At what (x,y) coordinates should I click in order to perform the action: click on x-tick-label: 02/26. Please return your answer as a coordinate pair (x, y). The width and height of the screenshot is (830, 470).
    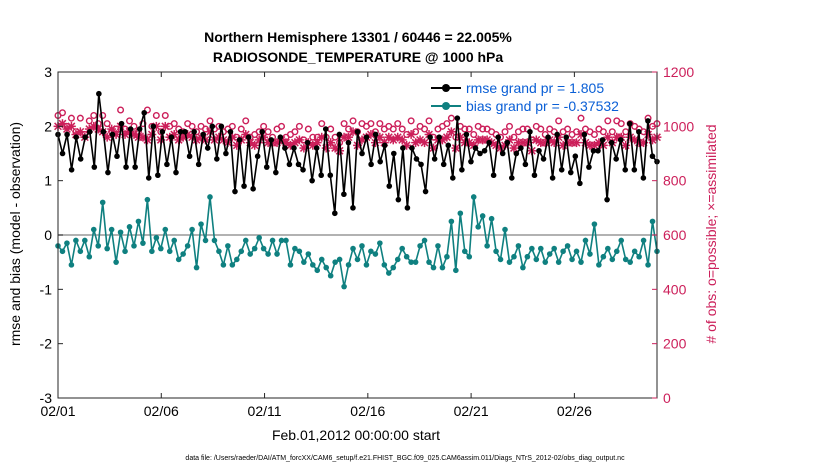
    Looking at the image, I should click on (574, 411).